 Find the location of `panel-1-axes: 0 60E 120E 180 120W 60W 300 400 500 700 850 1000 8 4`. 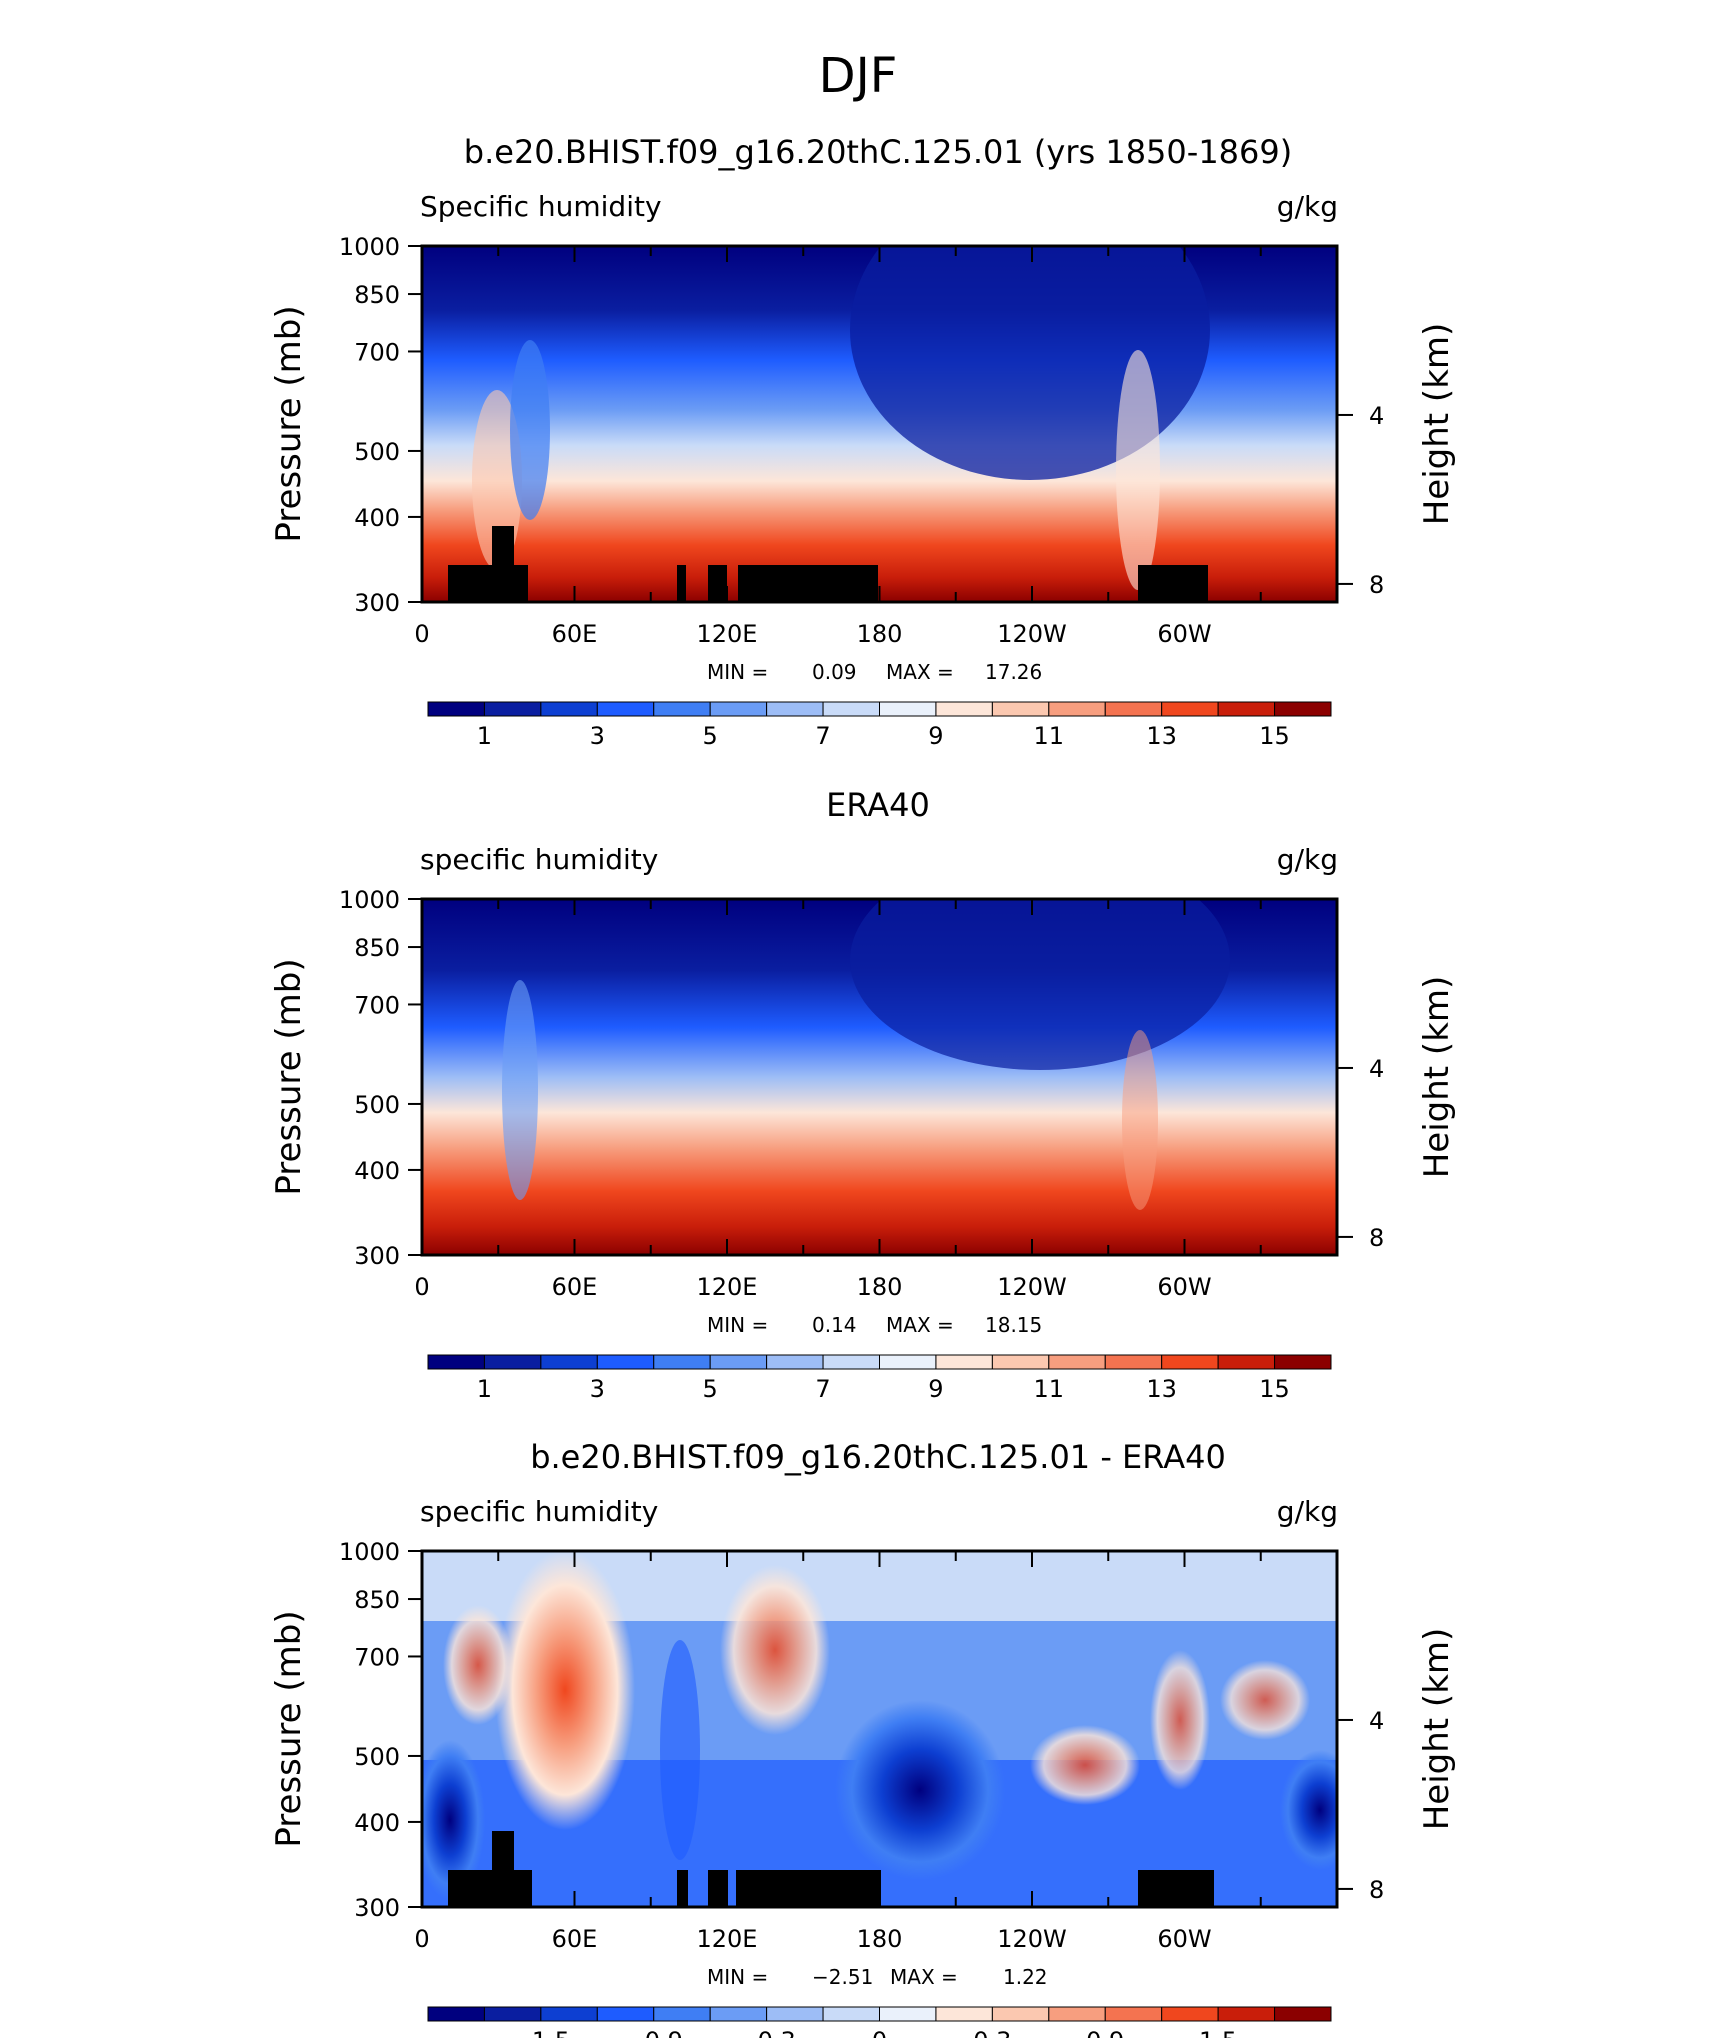

panel-1-axes: 0 60E 120E 180 120W 60W 300 400 500 700 850 1000 8 4 is located at coordinates (861, 440).